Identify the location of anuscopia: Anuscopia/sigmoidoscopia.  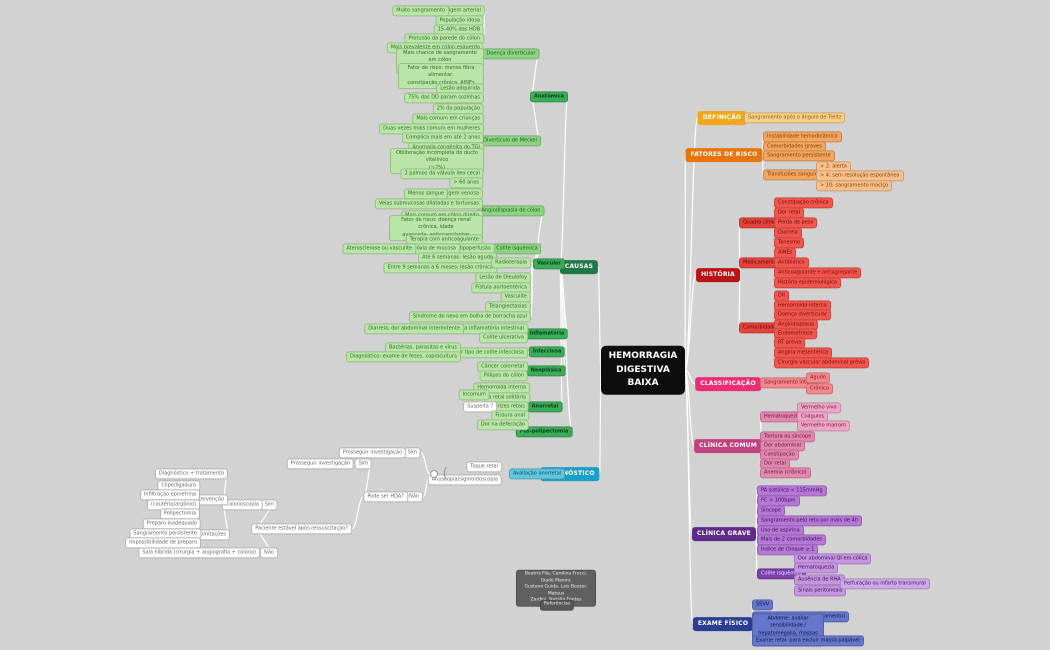
(464, 480).